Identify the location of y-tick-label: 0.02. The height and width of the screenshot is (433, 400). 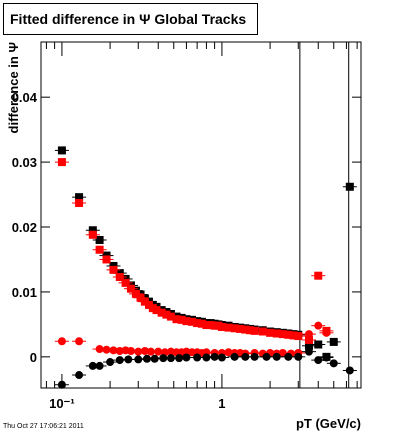
(24, 227).